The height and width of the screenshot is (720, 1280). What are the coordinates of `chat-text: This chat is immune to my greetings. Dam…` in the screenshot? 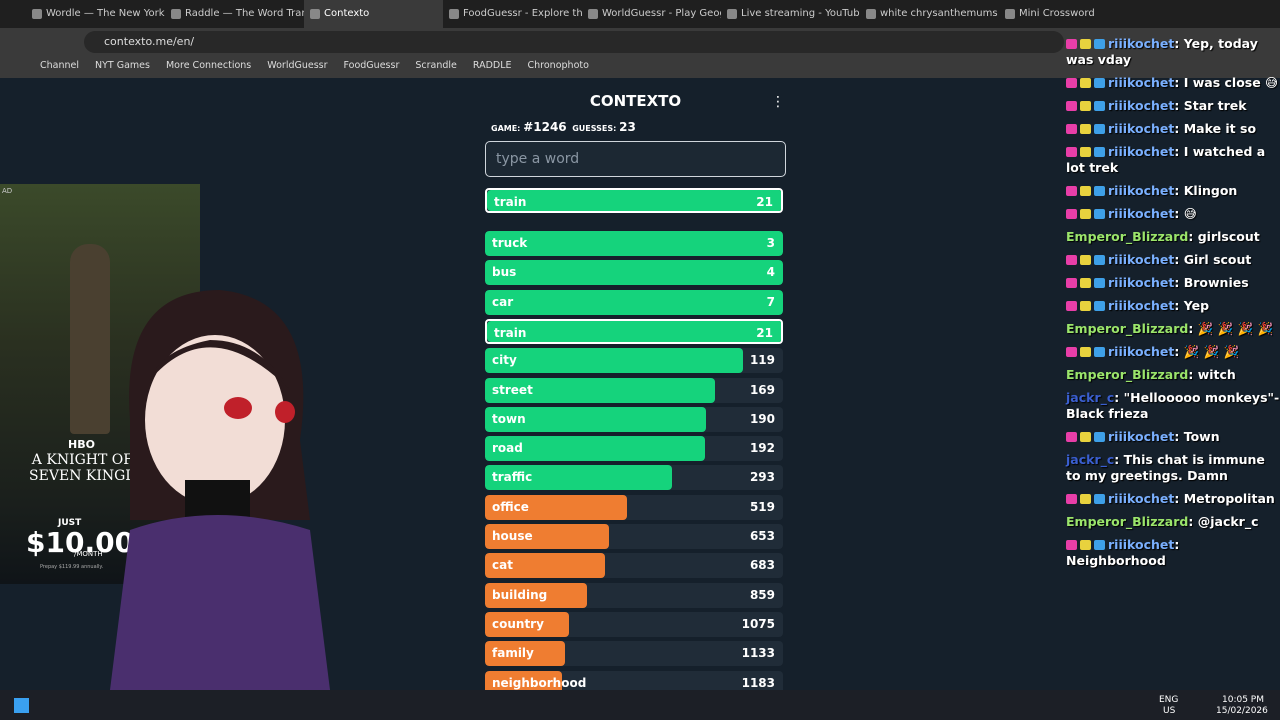 It's located at (1165, 467).